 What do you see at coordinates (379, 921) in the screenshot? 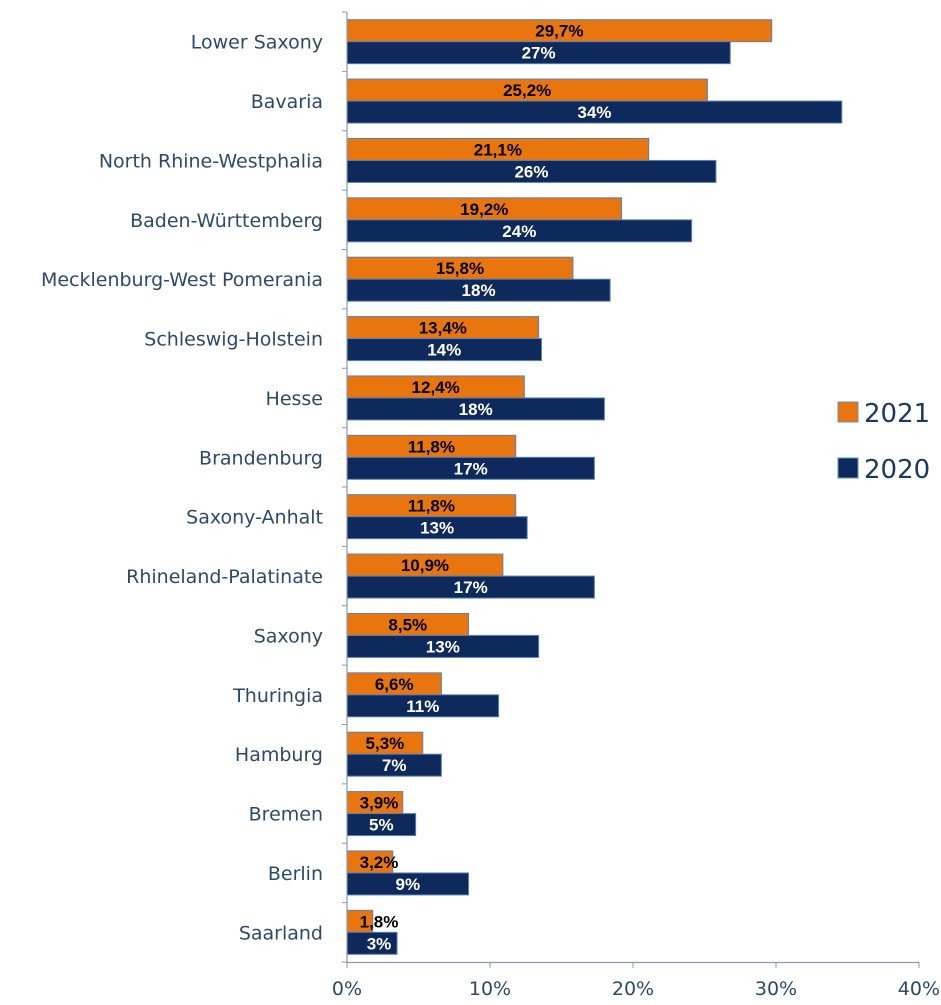
I see `data-label-2021-saarland: 1,8%` at bounding box center [379, 921].